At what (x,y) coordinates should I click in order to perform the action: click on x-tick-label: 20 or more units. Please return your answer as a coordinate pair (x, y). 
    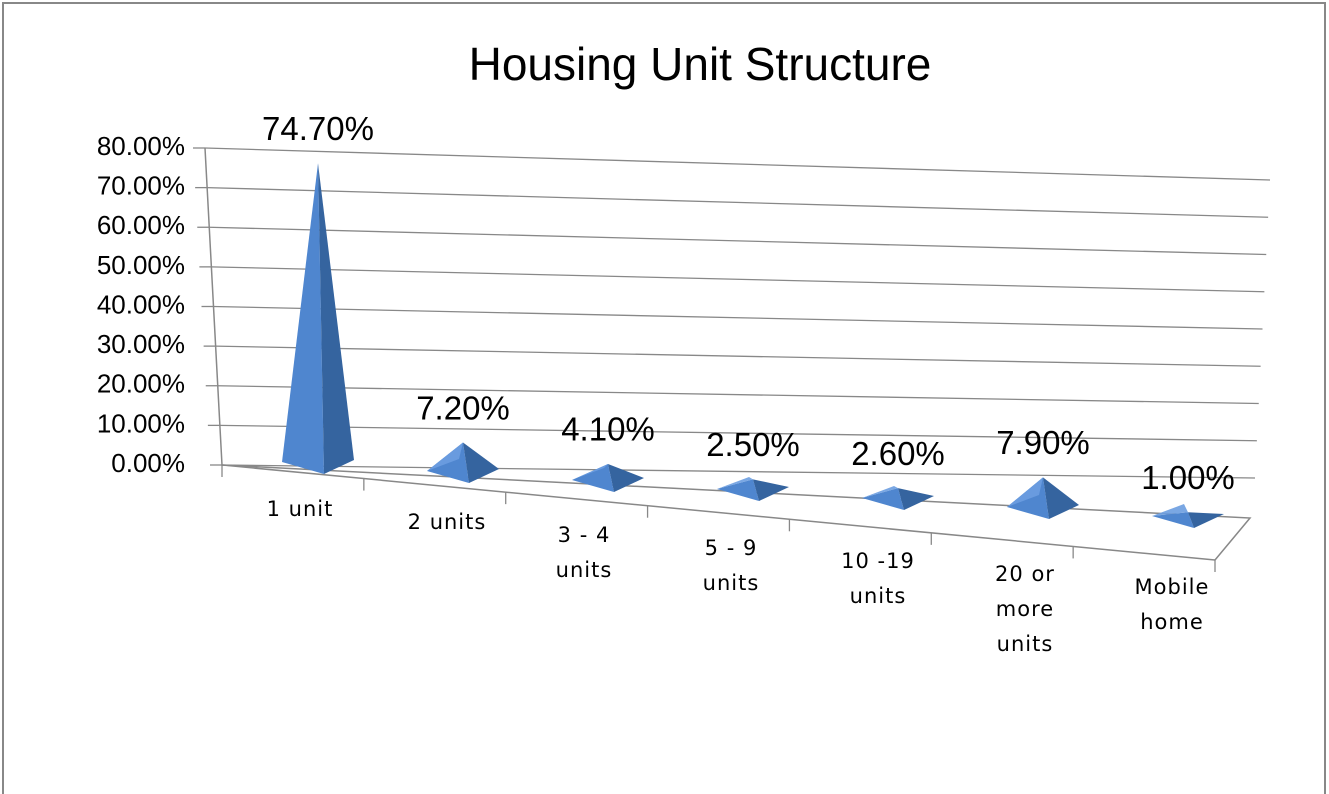
    Looking at the image, I should click on (1025, 609).